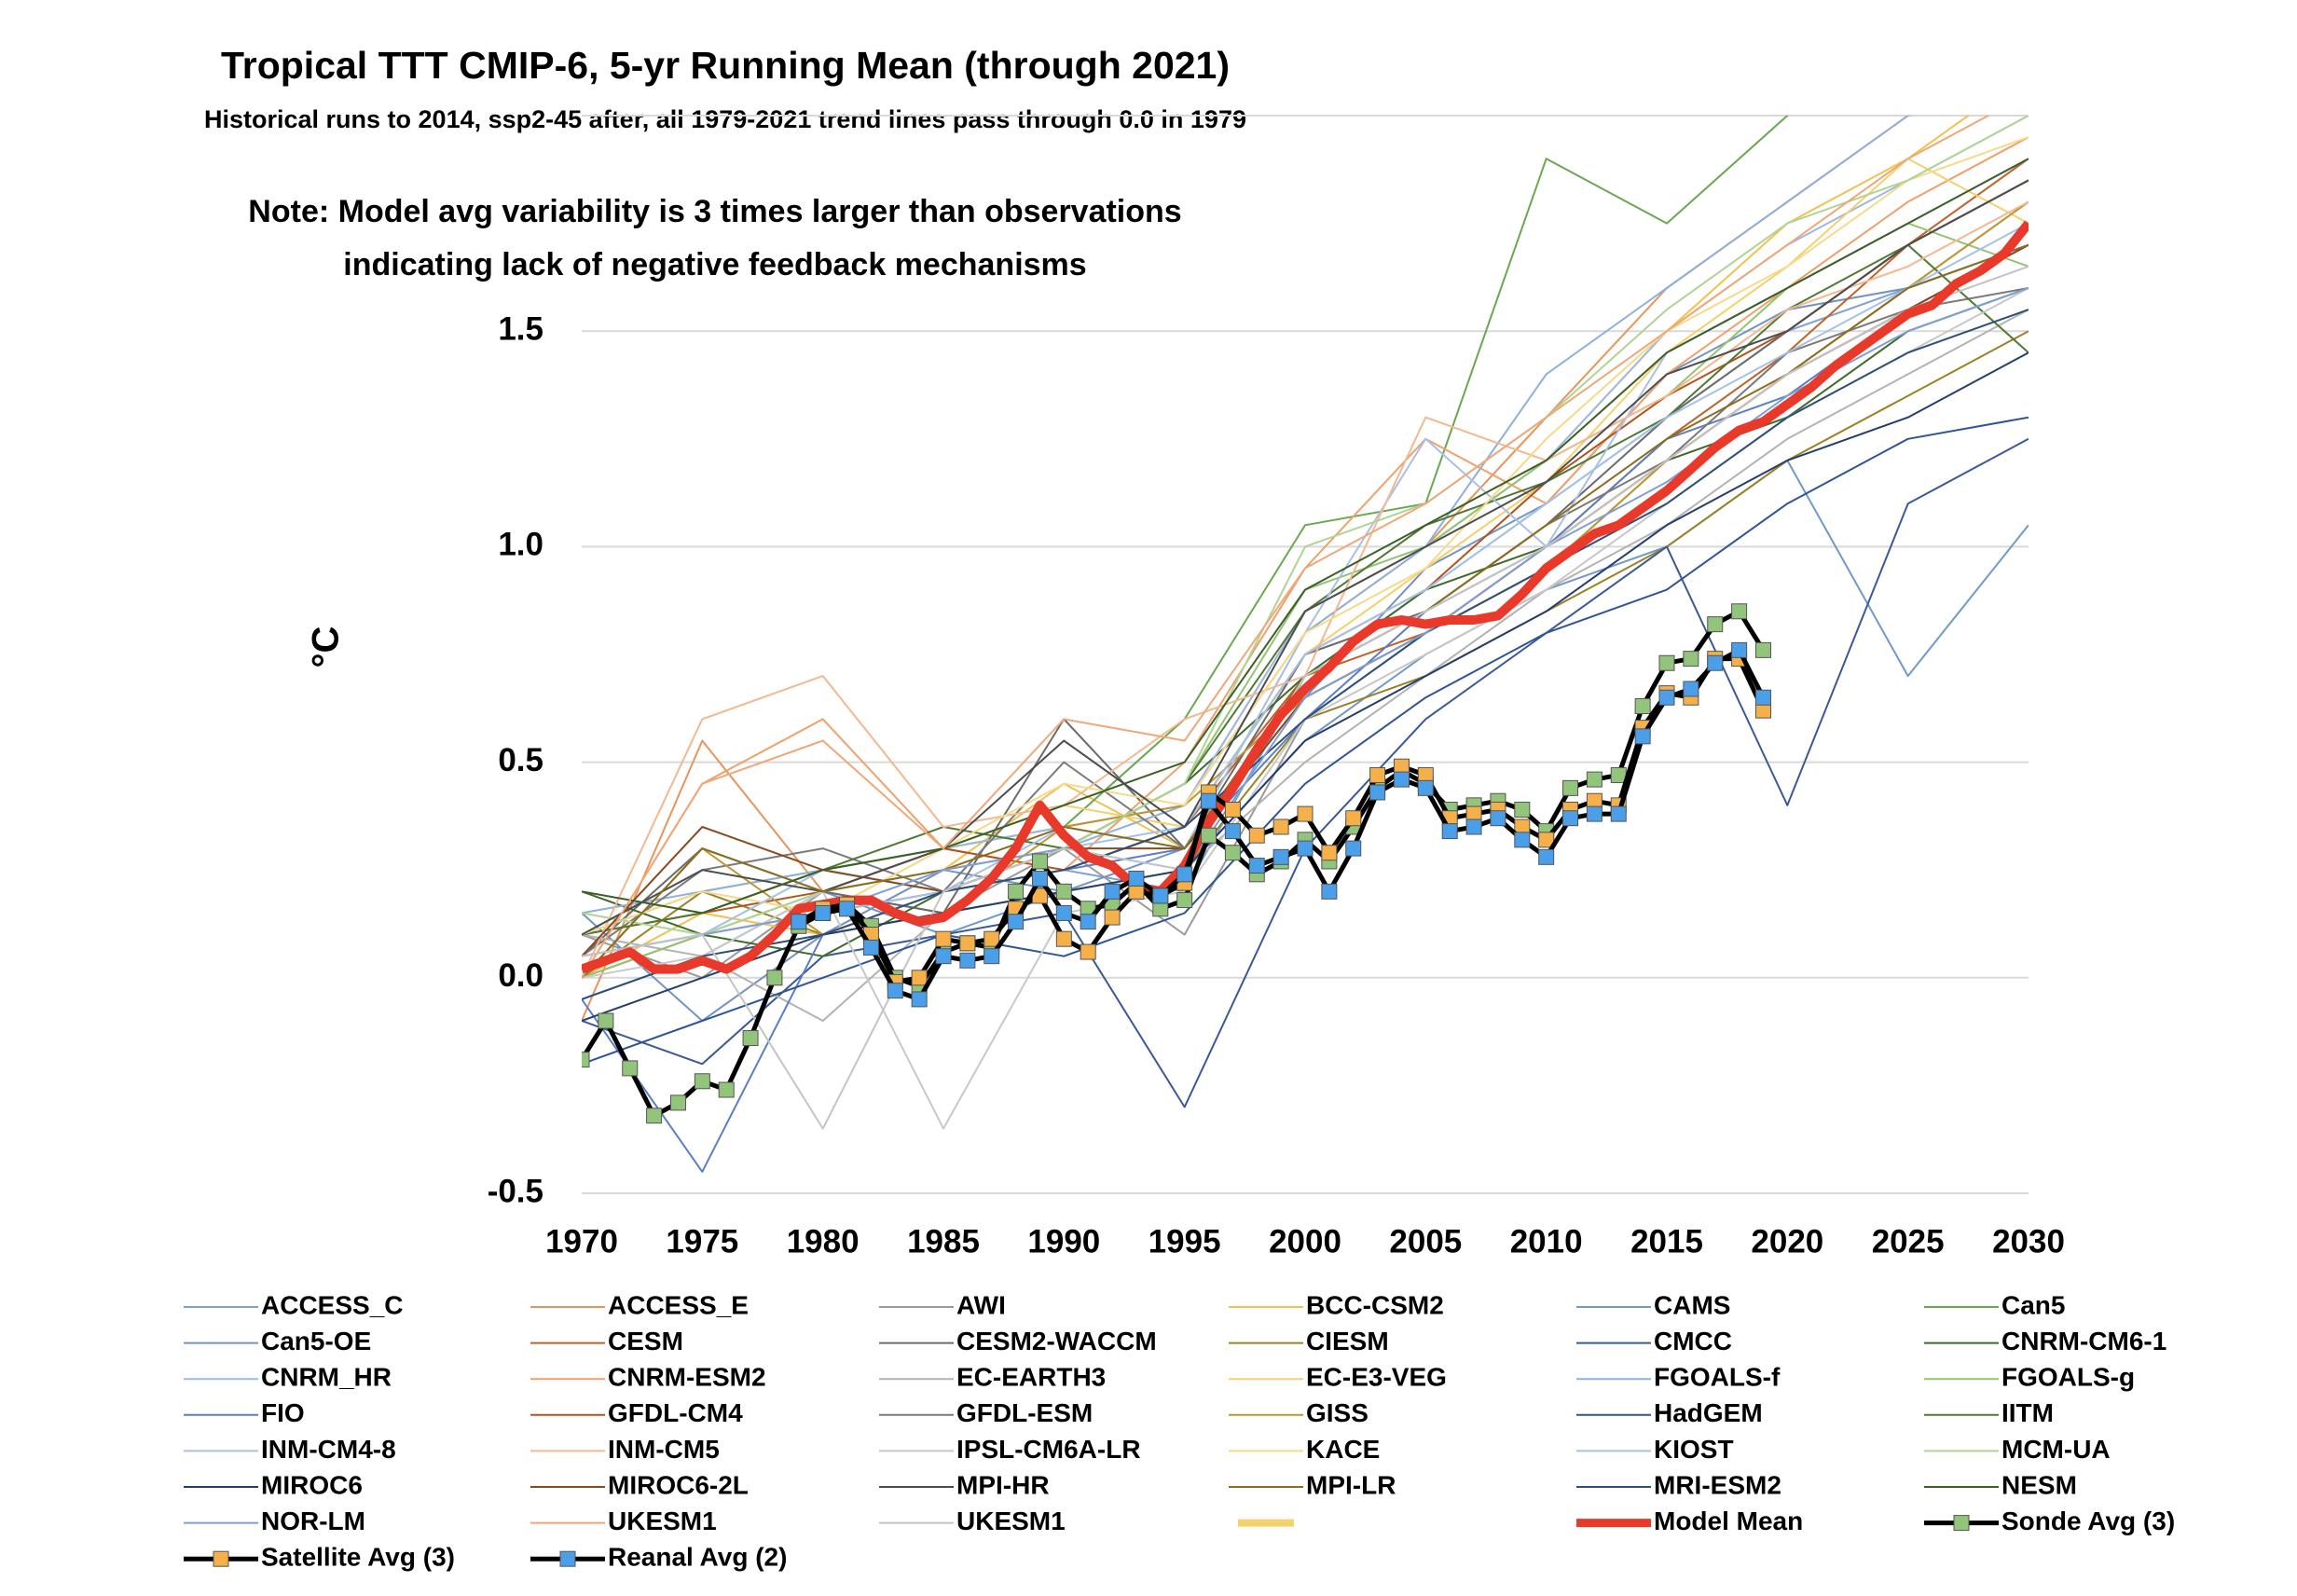 This screenshot has width=2297, height=1596. What do you see at coordinates (2083, 1341) in the screenshot?
I see `legend-label: CNRM-CM6-1` at bounding box center [2083, 1341].